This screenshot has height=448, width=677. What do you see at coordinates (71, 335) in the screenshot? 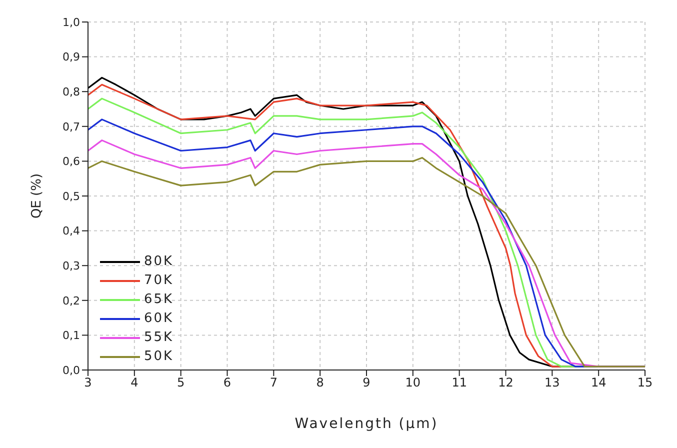
I see `y-tick-label: 0,1` at bounding box center [71, 335].